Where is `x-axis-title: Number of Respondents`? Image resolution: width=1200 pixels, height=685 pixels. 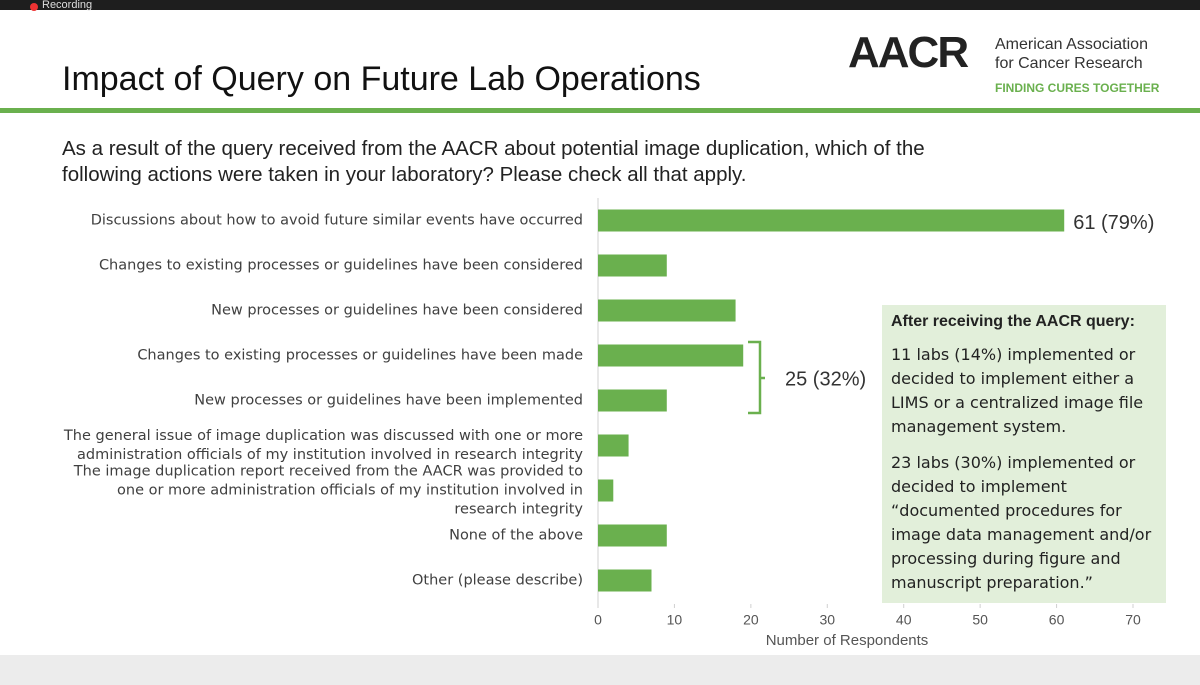
x-axis-title: Number of Respondents is located at coordinates (847, 640).